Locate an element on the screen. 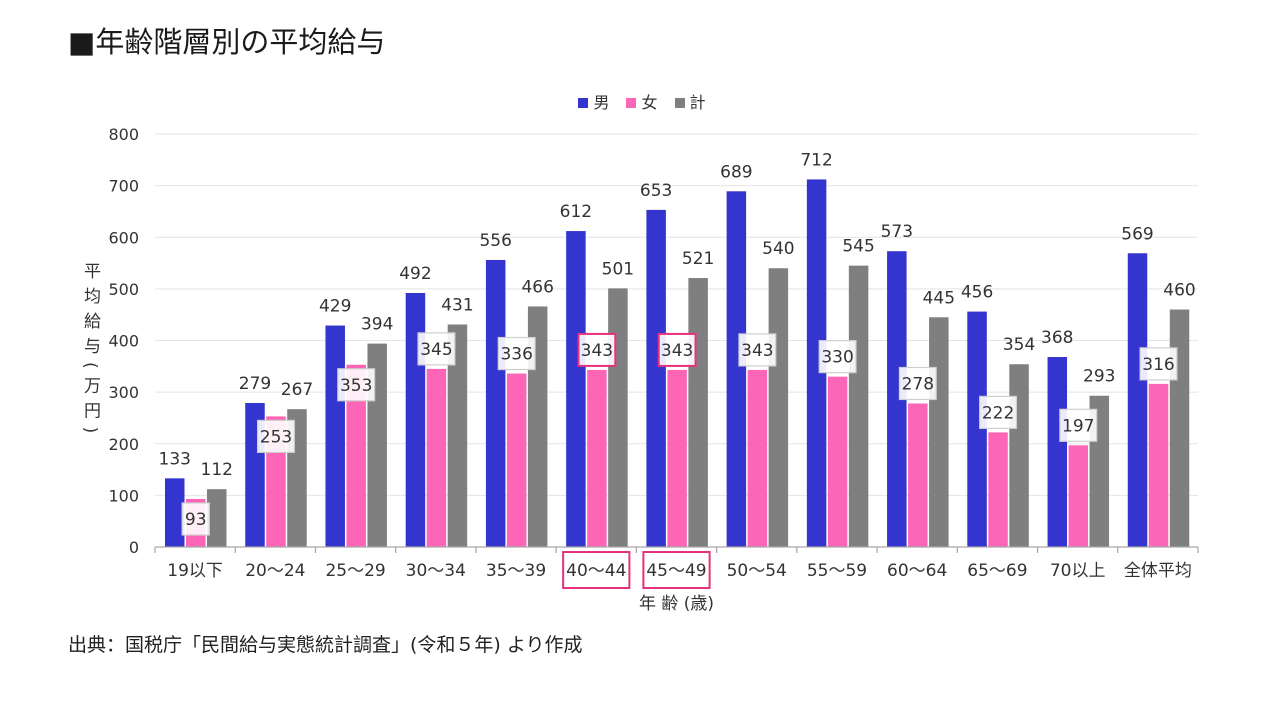  data-label-total: 545 is located at coordinates (858, 247).